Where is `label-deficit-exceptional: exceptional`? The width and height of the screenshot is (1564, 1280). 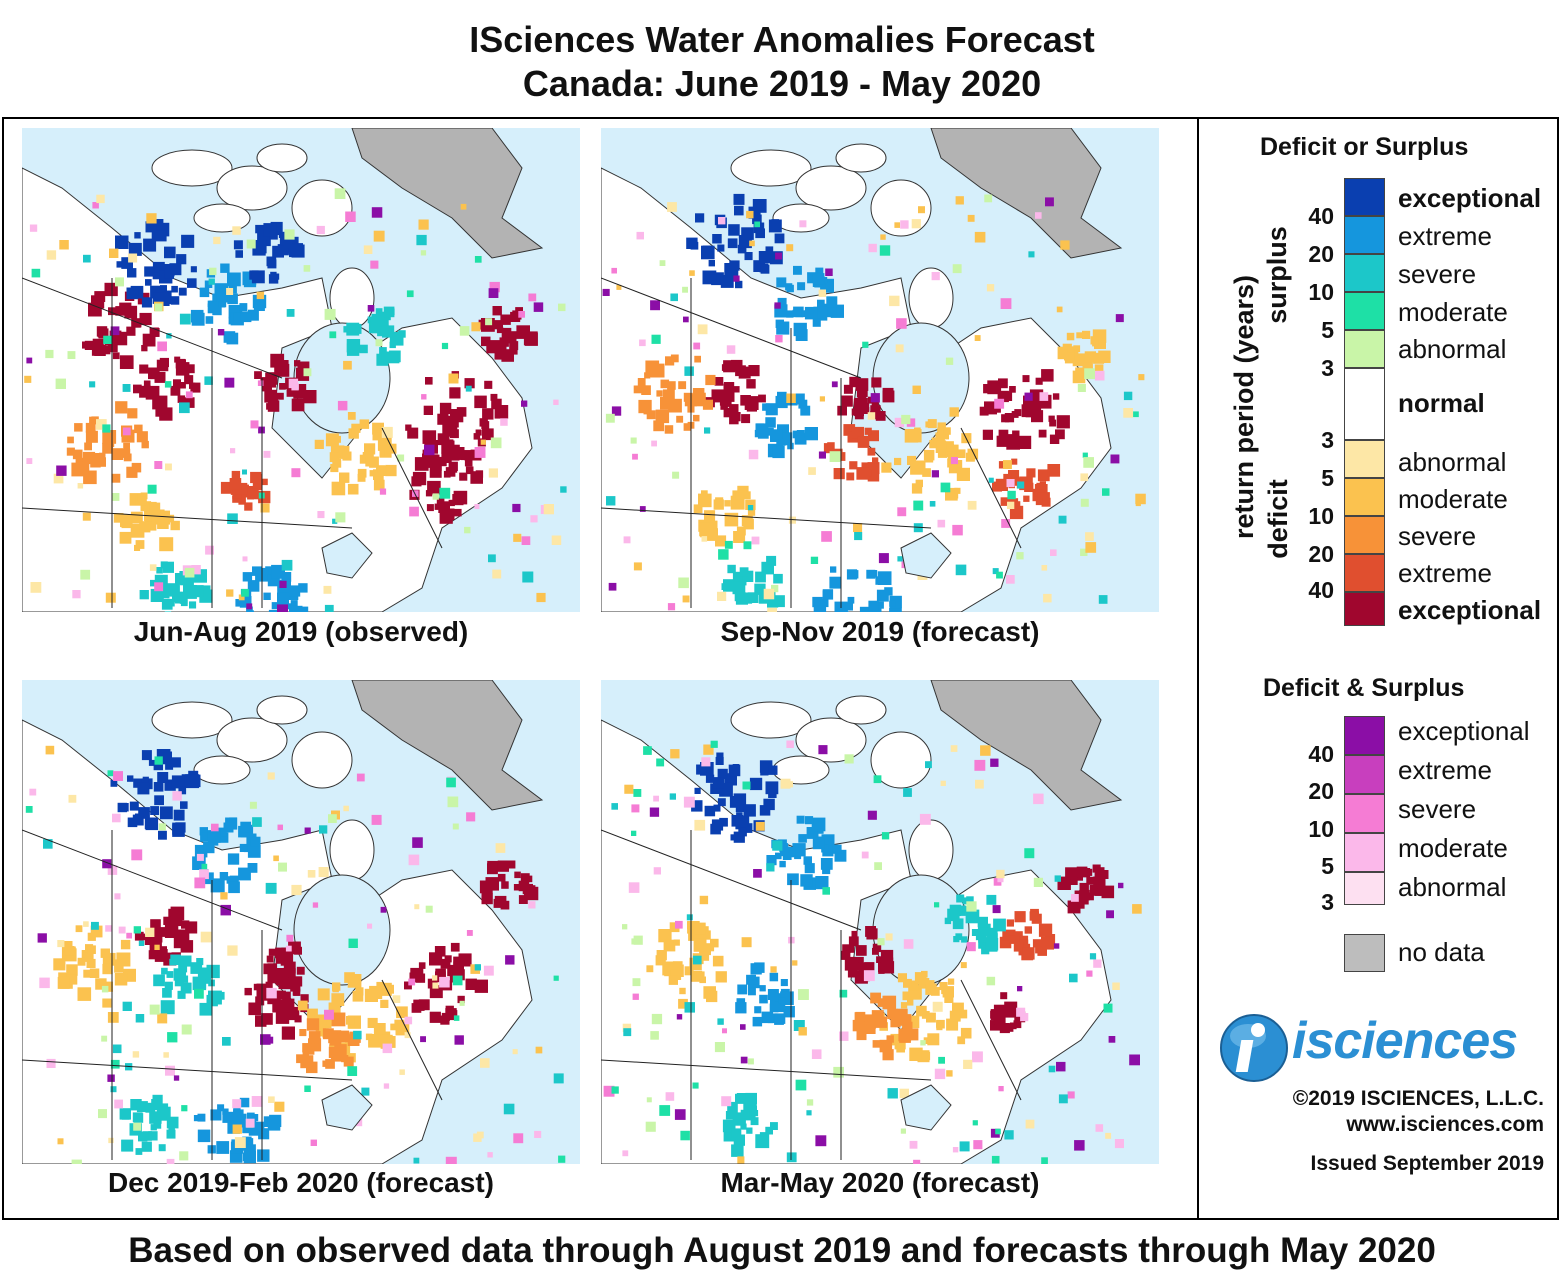 label-deficit-exceptional: exceptional is located at coordinates (1470, 610).